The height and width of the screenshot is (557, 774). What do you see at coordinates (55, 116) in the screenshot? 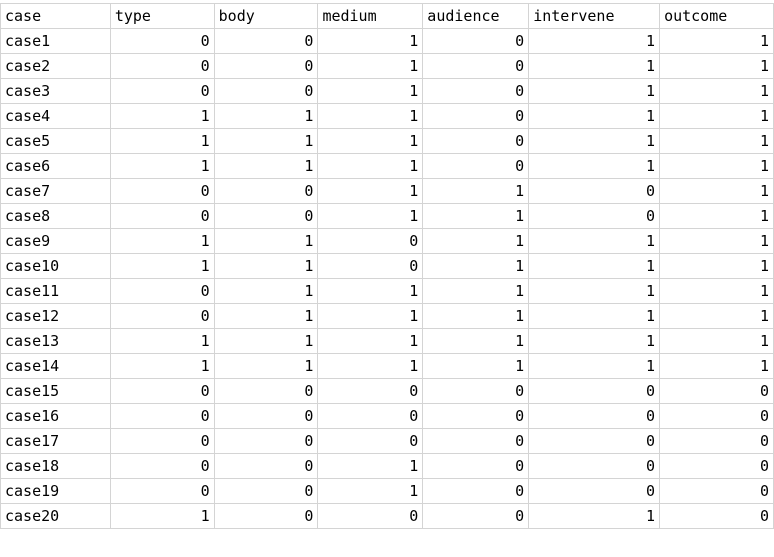
I see `case-label-cell: case4` at bounding box center [55, 116].